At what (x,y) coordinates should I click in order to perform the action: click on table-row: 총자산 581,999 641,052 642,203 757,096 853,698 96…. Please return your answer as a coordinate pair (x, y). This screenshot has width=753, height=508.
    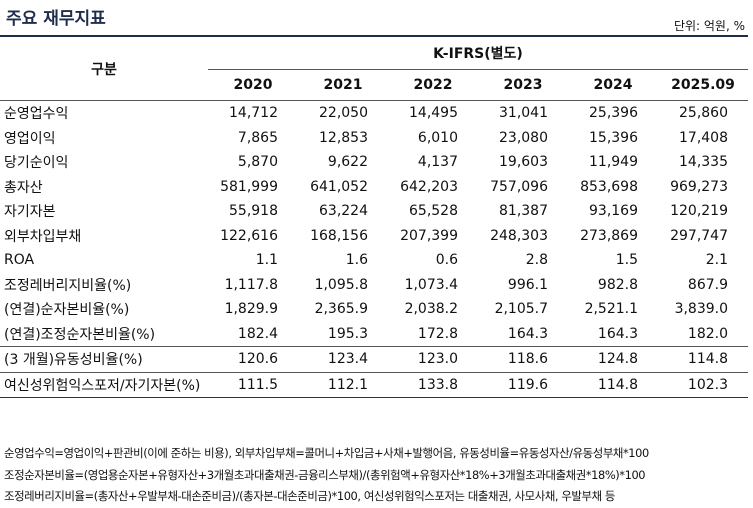
    Looking at the image, I should click on (374, 187).